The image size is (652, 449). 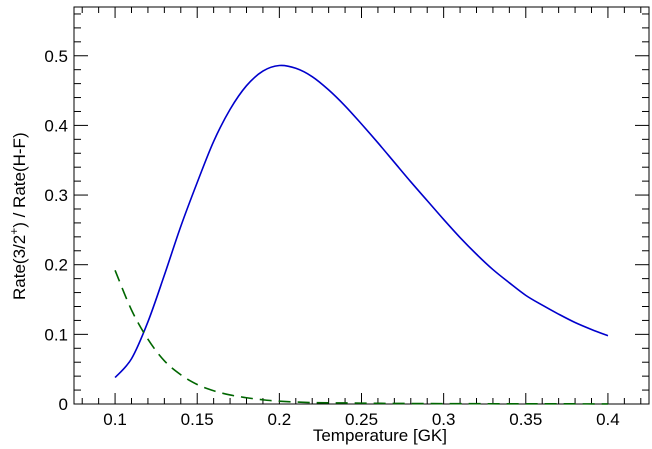 I want to click on y-tick-label: 0.2, so click(x=56, y=265).